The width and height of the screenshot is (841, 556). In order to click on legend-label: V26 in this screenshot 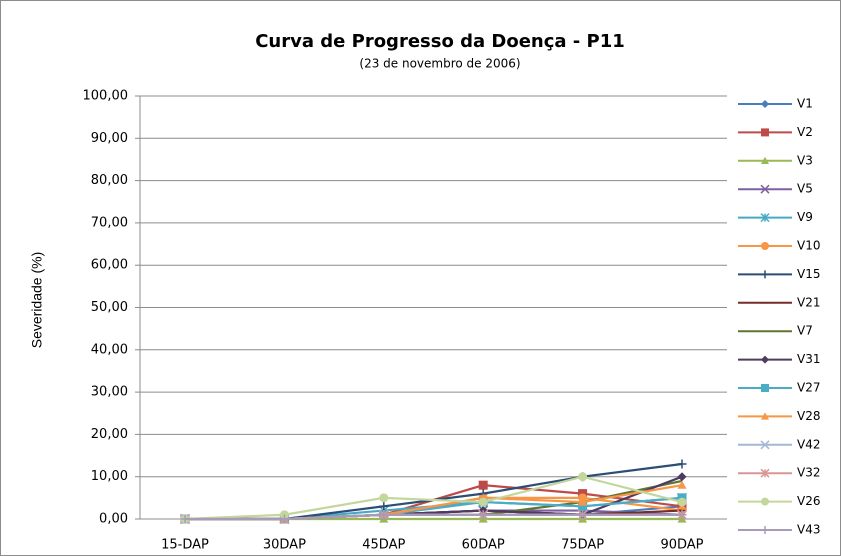, I will do `click(808, 501)`.